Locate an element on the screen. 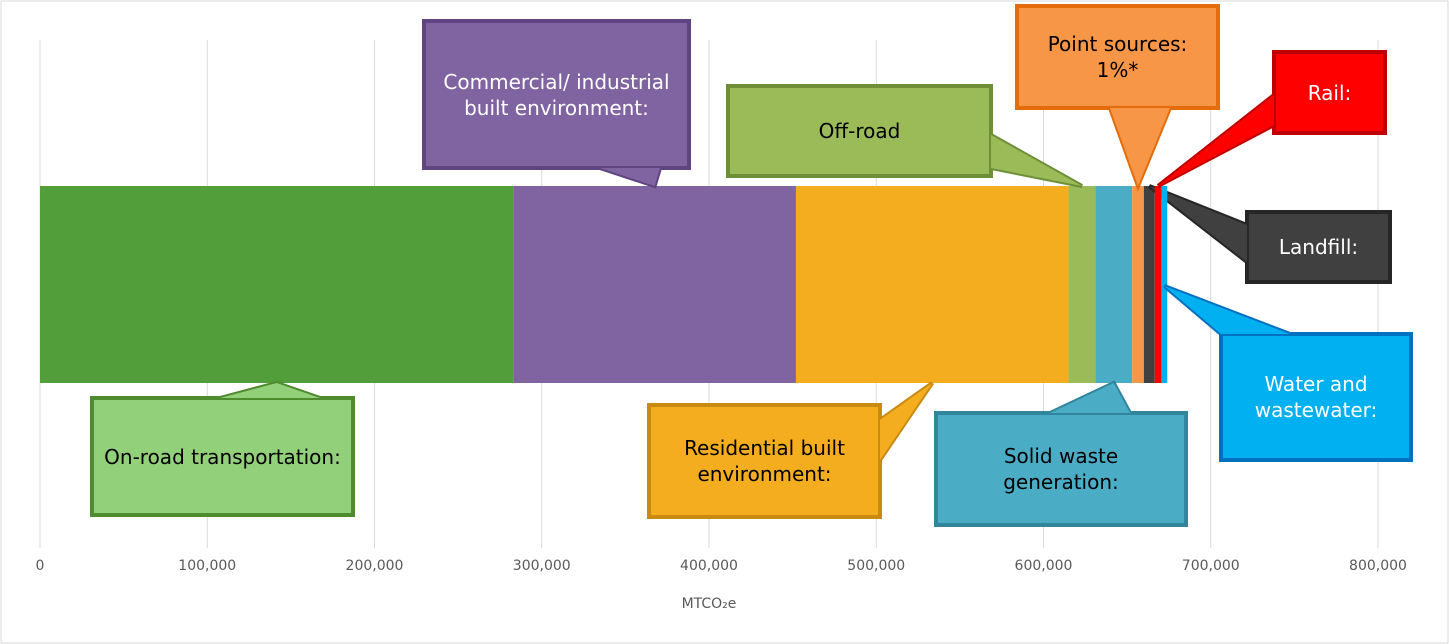 Image resolution: width=1449 pixels, height=644 pixels. callout-label: Residential built environment: is located at coordinates (764, 461).